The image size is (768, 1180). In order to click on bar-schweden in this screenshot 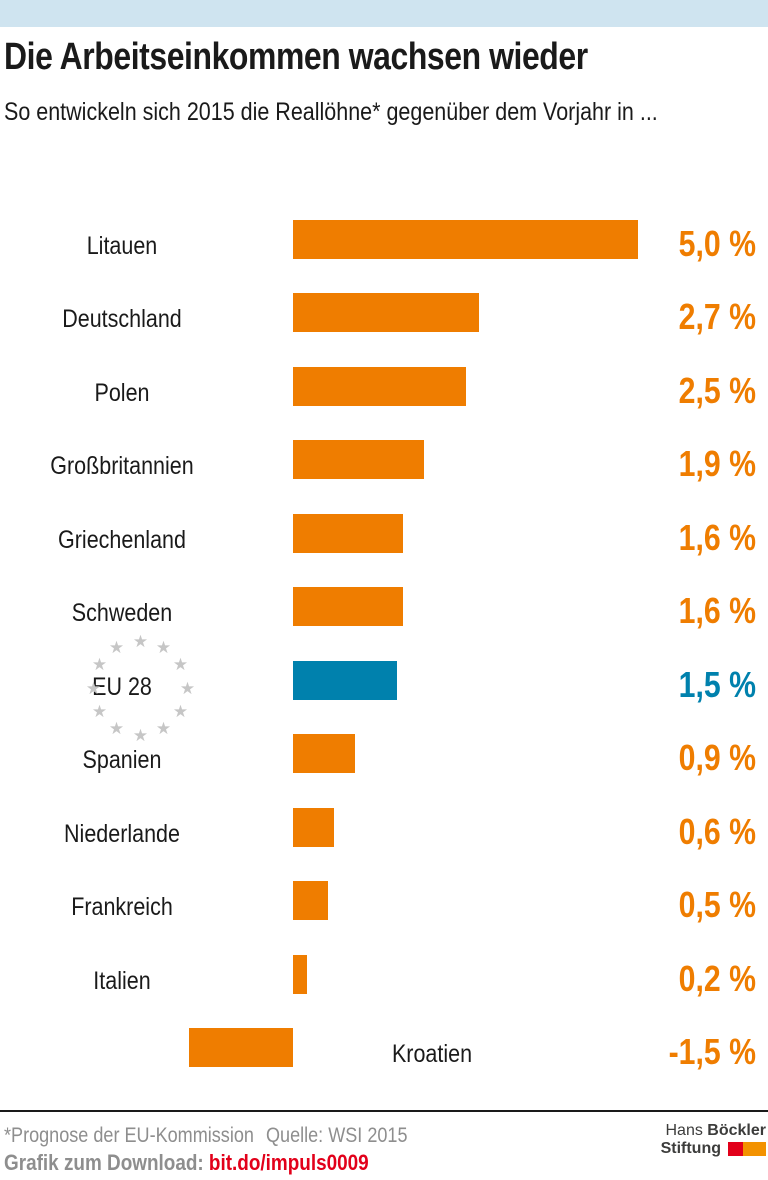, I will do `click(348, 606)`.